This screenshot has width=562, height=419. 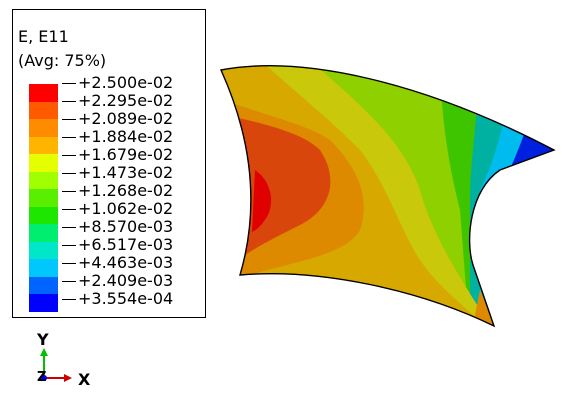 I want to click on legend-label: +2.500e-02, so click(x=117, y=83).